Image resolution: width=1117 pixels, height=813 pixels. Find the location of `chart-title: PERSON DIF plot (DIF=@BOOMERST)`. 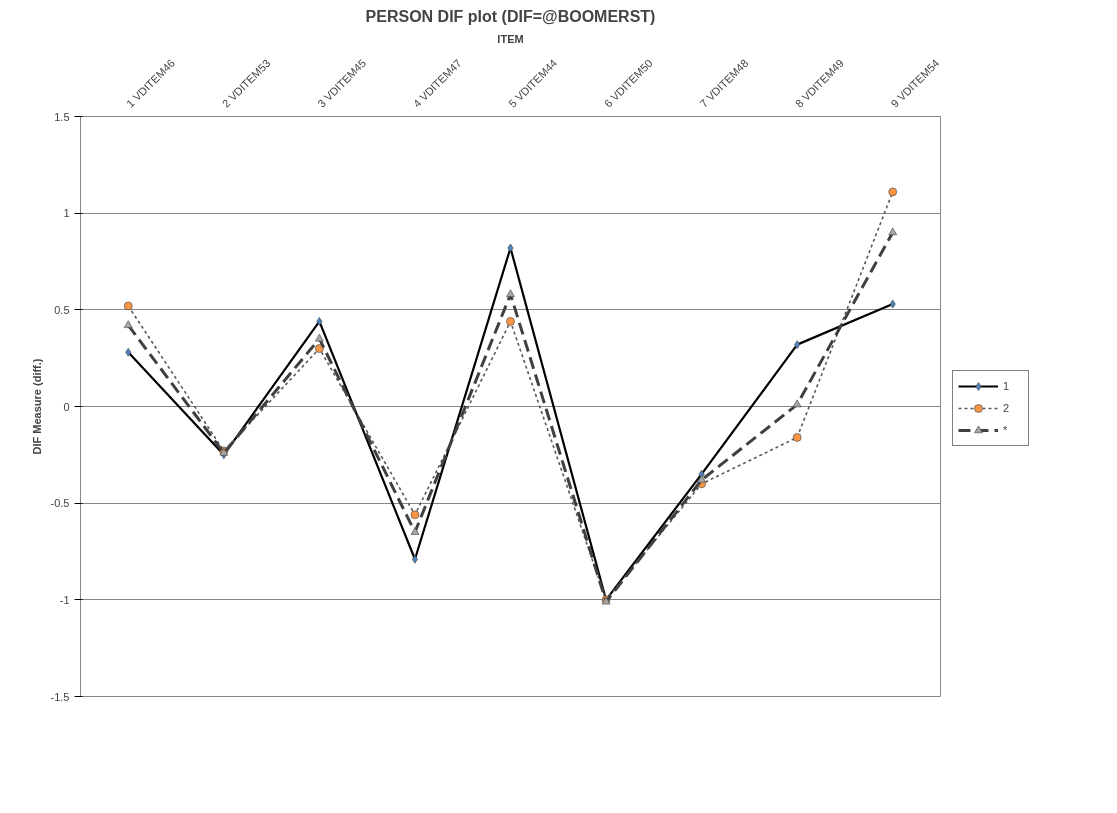

chart-title: PERSON DIF plot (DIF=@BOOMERST) is located at coordinates (510, 16).